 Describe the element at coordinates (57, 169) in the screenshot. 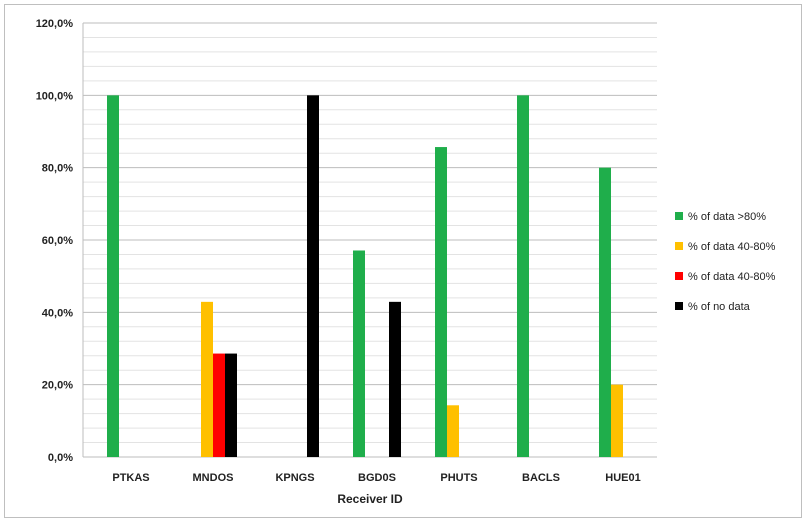

I see `y-tick-label: 80,0%` at that location.